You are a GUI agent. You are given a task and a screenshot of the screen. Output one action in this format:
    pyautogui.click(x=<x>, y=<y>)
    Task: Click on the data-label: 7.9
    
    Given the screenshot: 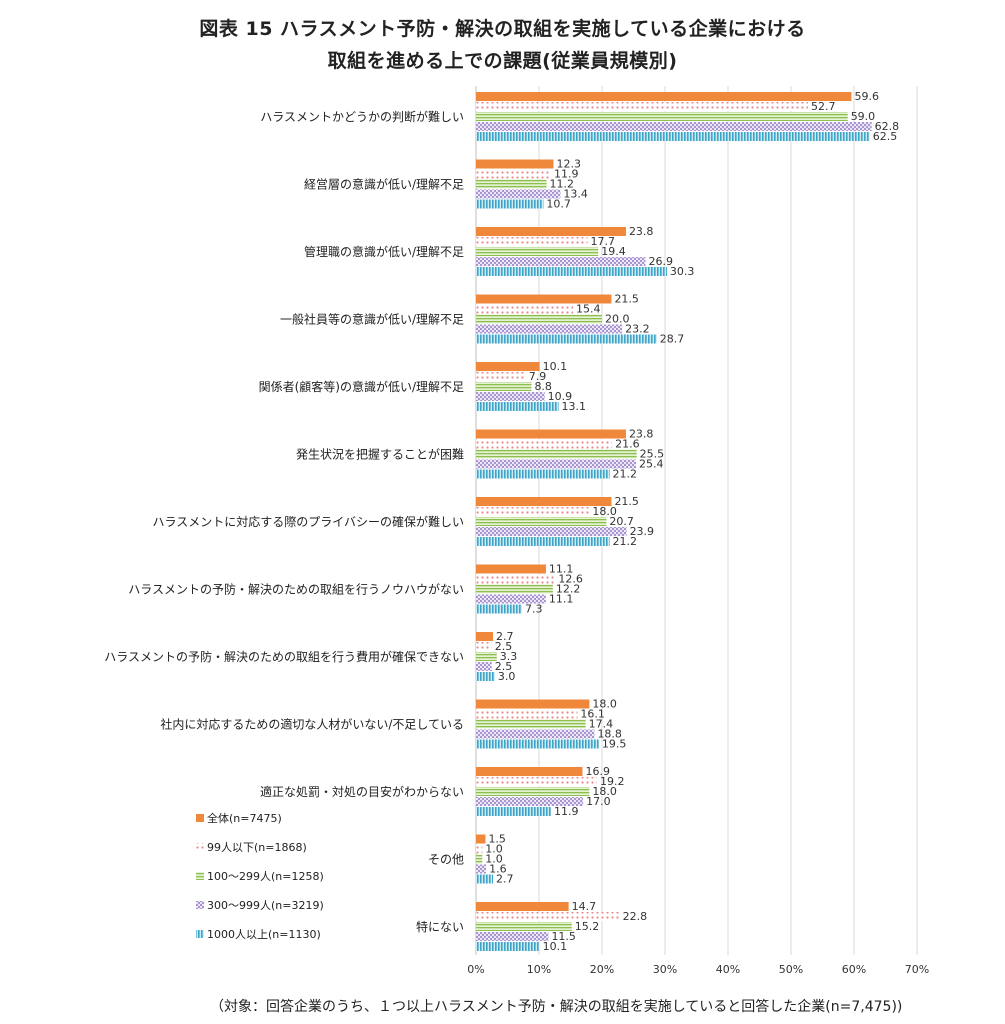 What is the action you would take?
    pyautogui.click(x=538, y=376)
    